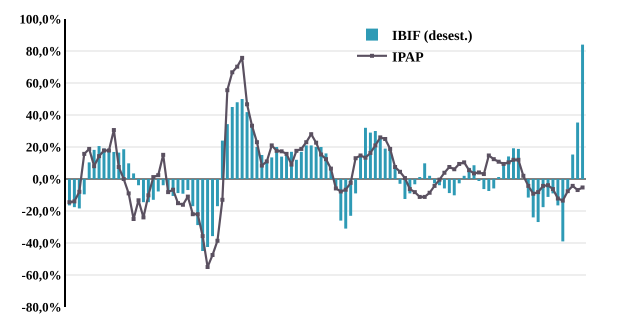 This screenshot has height=327, width=636. I want to click on legend-label: IBIF (desest.), so click(432, 36).